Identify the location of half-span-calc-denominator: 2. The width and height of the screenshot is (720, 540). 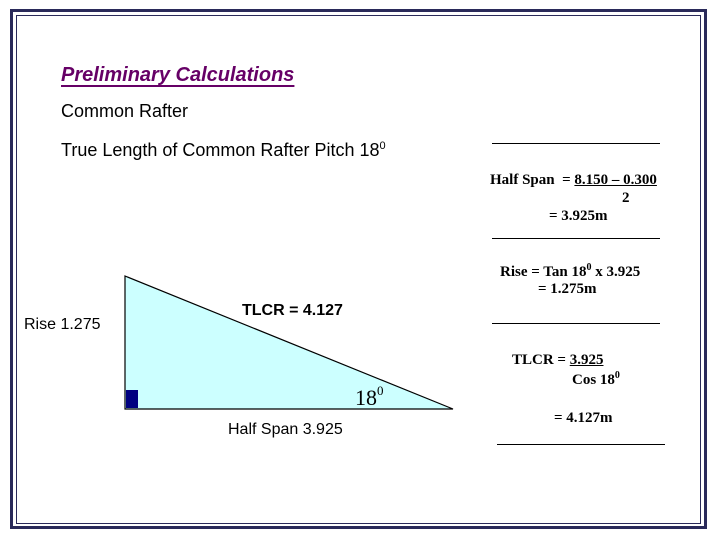
(626, 198).